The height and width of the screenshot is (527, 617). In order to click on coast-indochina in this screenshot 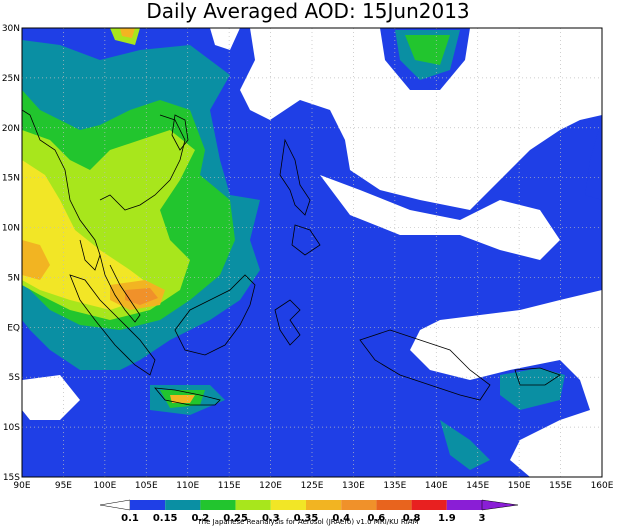, I will do `click(104, 190)`.